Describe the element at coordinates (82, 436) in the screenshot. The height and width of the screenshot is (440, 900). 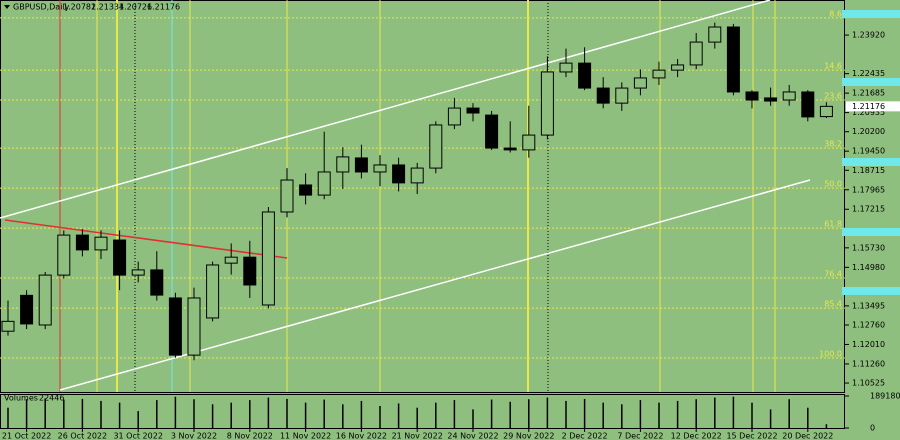
I see `x-tick-label: 26 Oct 2022` at that location.